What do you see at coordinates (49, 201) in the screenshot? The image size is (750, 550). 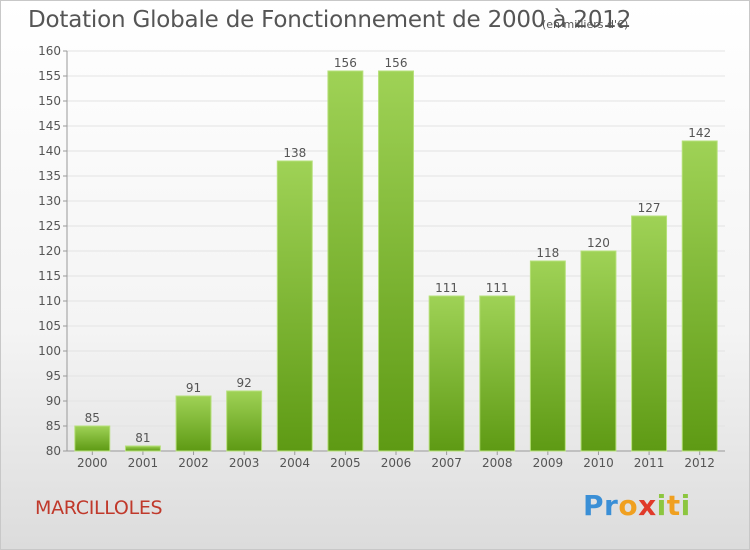 I see `y-tick-label: 130` at bounding box center [49, 201].